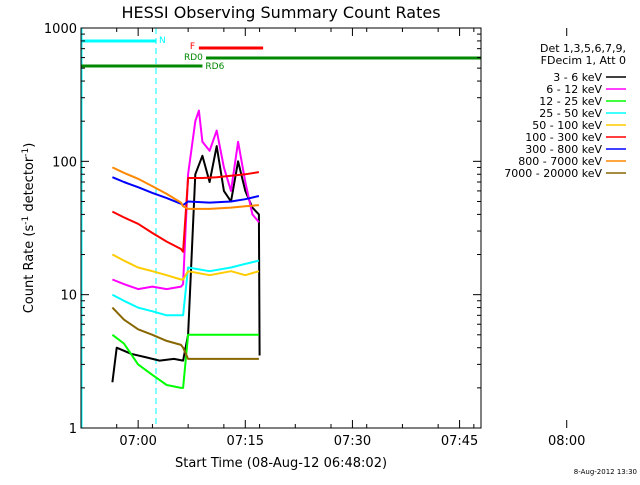 The image size is (640, 485). I want to click on rd0-label: RD0, so click(193, 58).